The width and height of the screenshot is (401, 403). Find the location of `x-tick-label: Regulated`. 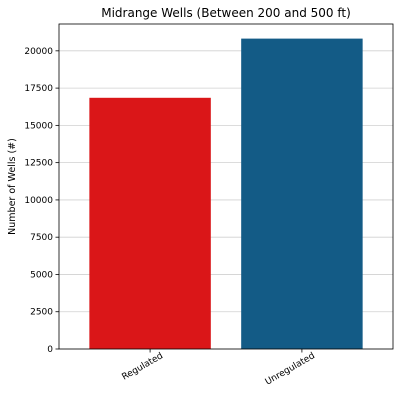

x-tick-label: Regulated is located at coordinates (142, 366).